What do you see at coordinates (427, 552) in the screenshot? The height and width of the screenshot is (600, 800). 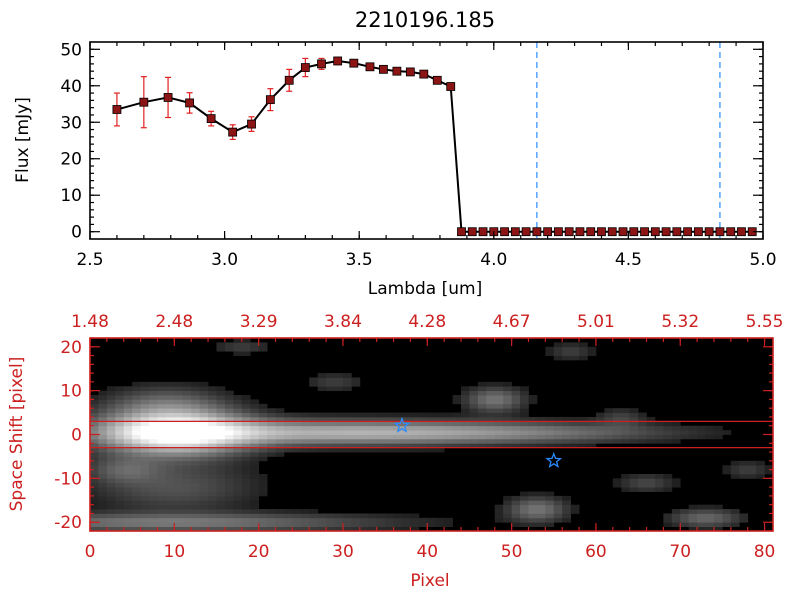 I see `bottom-x-tick-label: 40` at bounding box center [427, 552].